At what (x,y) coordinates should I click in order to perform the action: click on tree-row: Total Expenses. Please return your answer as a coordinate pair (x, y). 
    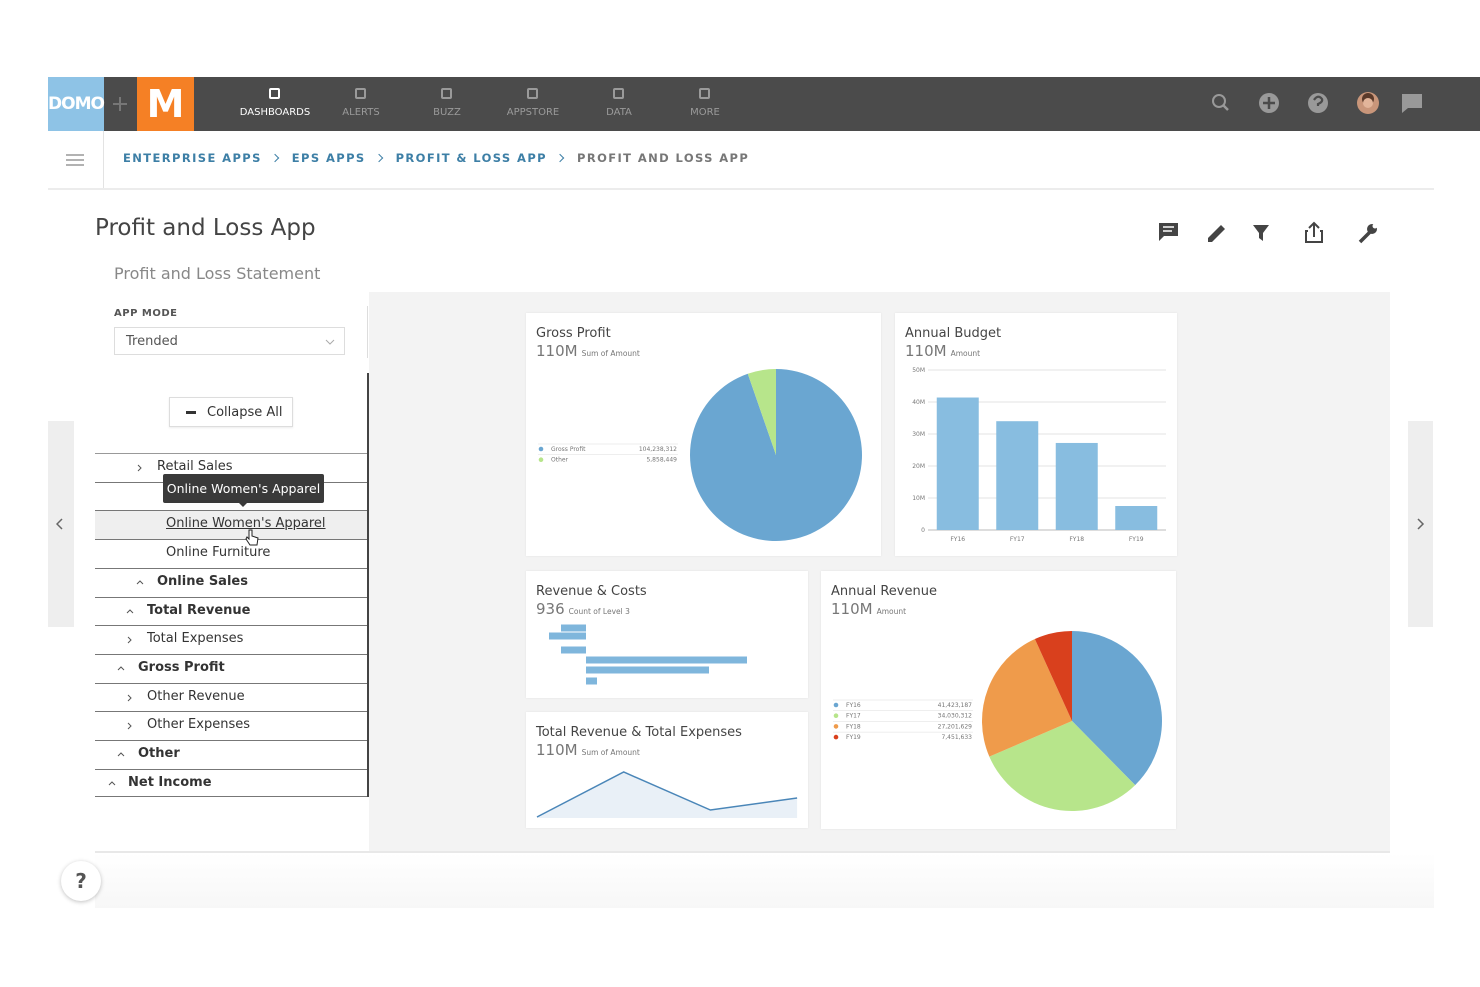
    Looking at the image, I should click on (231, 639).